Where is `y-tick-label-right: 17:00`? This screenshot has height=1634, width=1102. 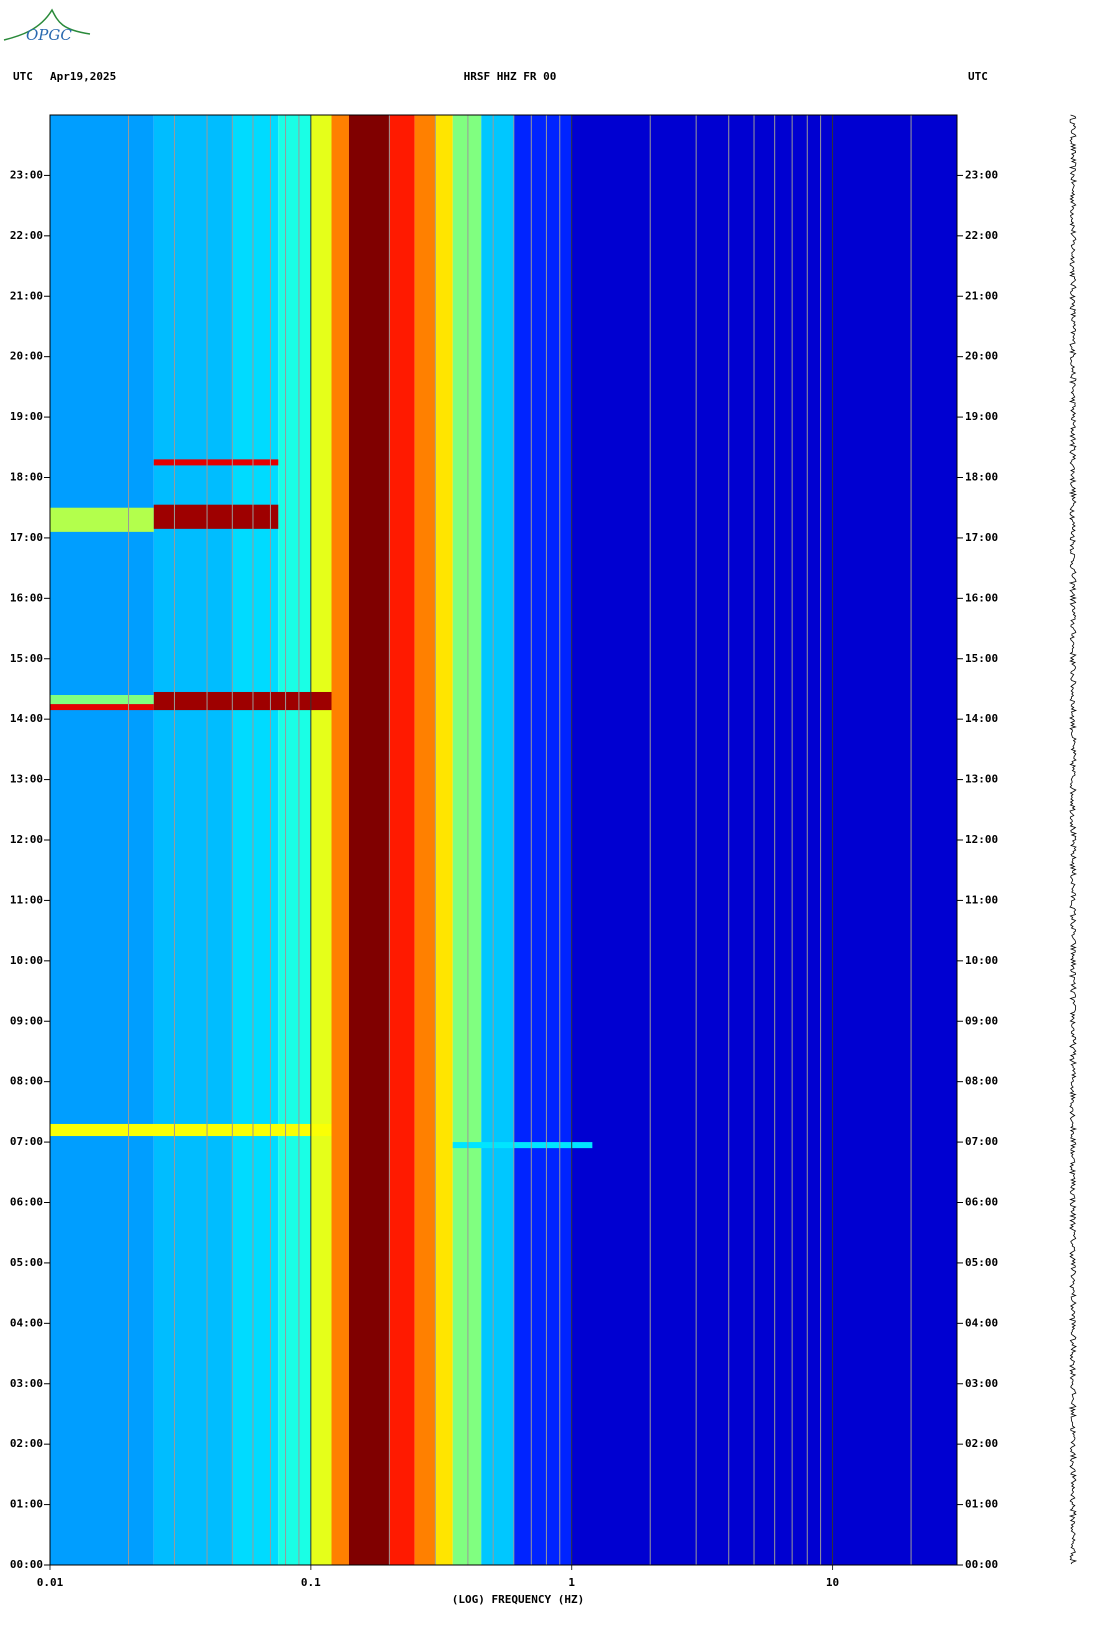
y-tick-label-right: 17:00 is located at coordinates (981, 537).